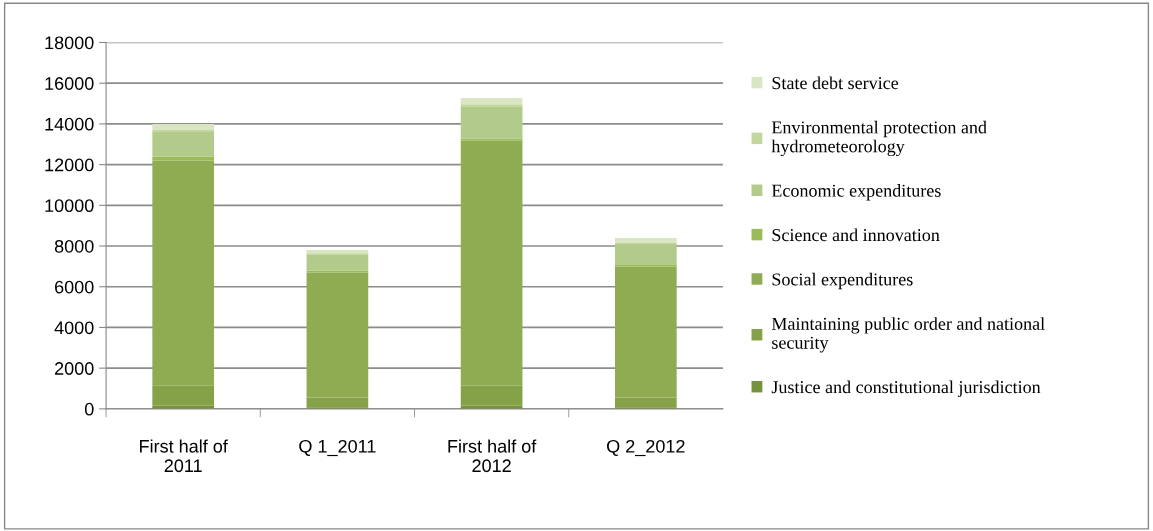 This screenshot has width=1153, height=531. Describe the element at coordinates (89, 409) in the screenshot. I see `y-tick-label: 0` at that location.